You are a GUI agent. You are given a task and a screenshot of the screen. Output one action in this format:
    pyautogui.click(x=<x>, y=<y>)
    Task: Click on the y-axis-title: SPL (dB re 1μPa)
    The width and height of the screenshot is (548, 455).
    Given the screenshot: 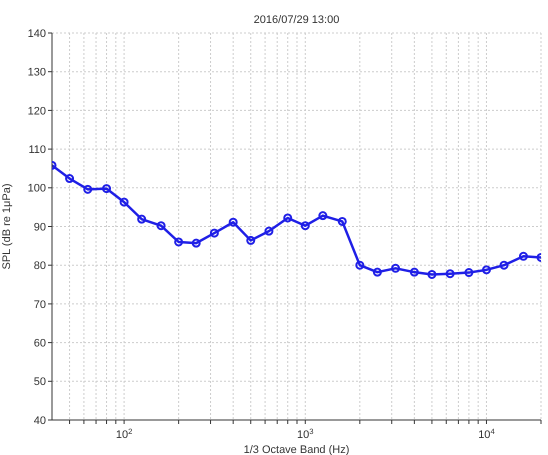 What is the action you would take?
    pyautogui.click(x=6, y=226)
    